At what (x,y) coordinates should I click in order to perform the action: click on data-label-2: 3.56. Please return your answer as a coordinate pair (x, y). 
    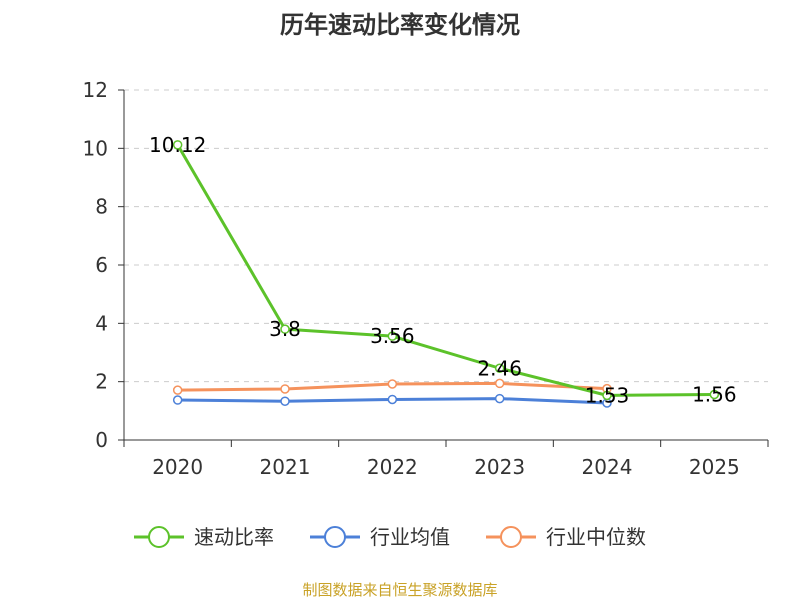
    Looking at the image, I should click on (392, 336).